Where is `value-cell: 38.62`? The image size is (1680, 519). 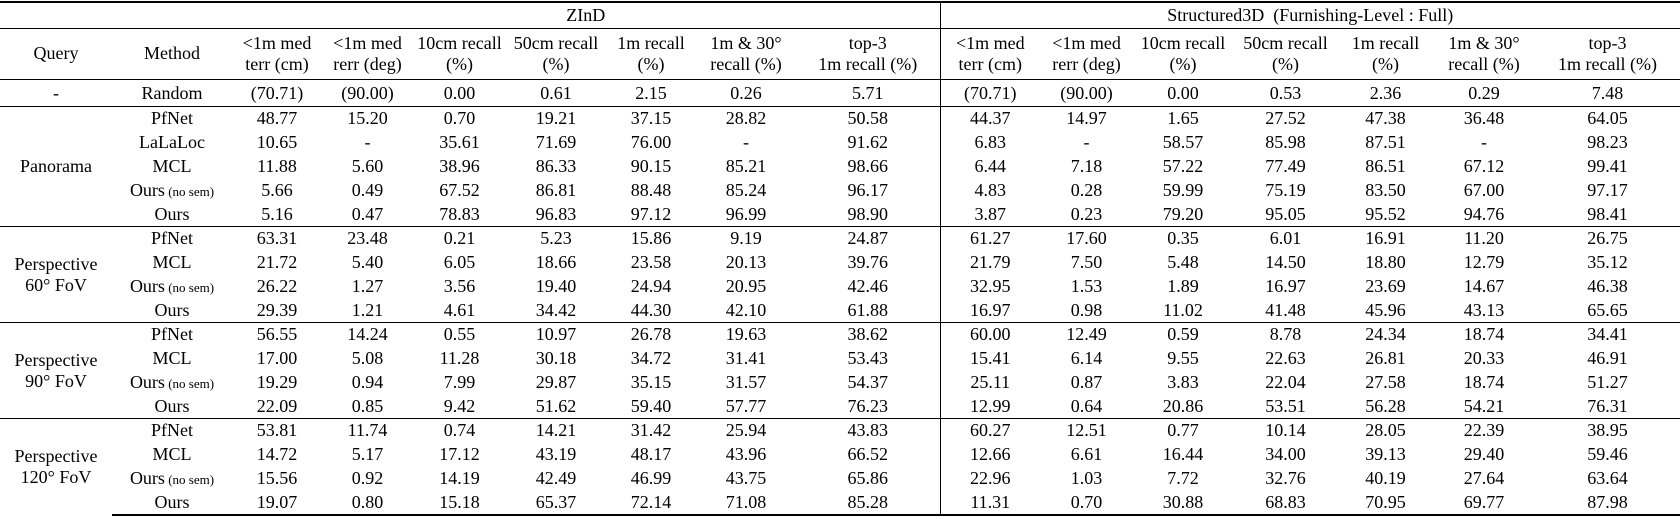
value-cell: 38.62 is located at coordinates (868, 334).